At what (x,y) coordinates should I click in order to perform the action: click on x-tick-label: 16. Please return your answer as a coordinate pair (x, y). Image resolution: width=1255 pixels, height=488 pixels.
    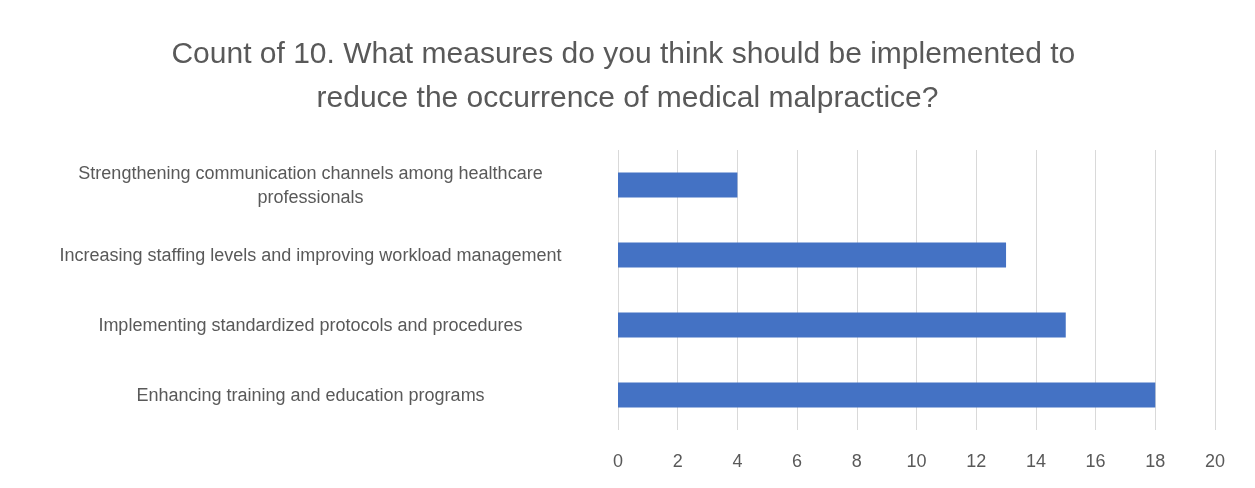
    Looking at the image, I should click on (1095, 461).